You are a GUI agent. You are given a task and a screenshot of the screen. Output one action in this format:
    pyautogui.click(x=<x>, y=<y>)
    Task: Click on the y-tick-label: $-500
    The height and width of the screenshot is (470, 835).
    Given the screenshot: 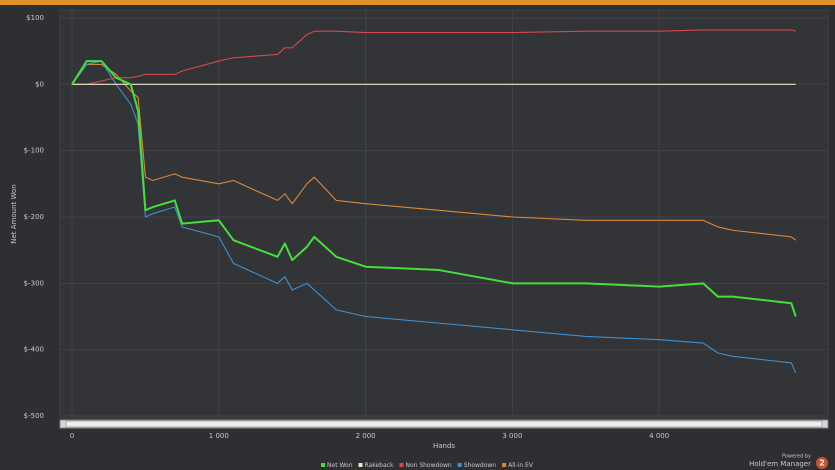 What is the action you would take?
    pyautogui.click(x=34, y=416)
    